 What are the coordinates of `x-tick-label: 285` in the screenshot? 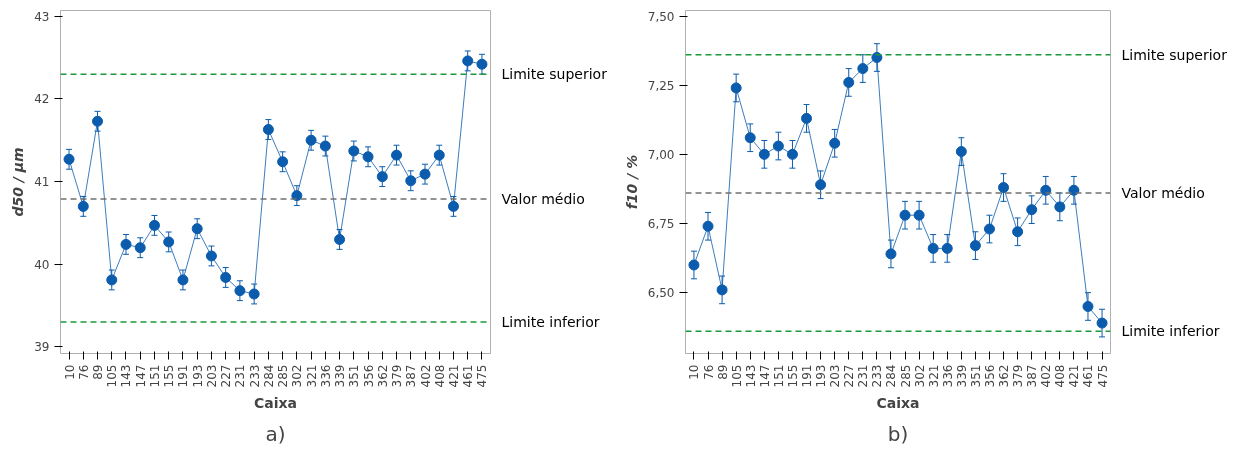 It's located at (283, 376).